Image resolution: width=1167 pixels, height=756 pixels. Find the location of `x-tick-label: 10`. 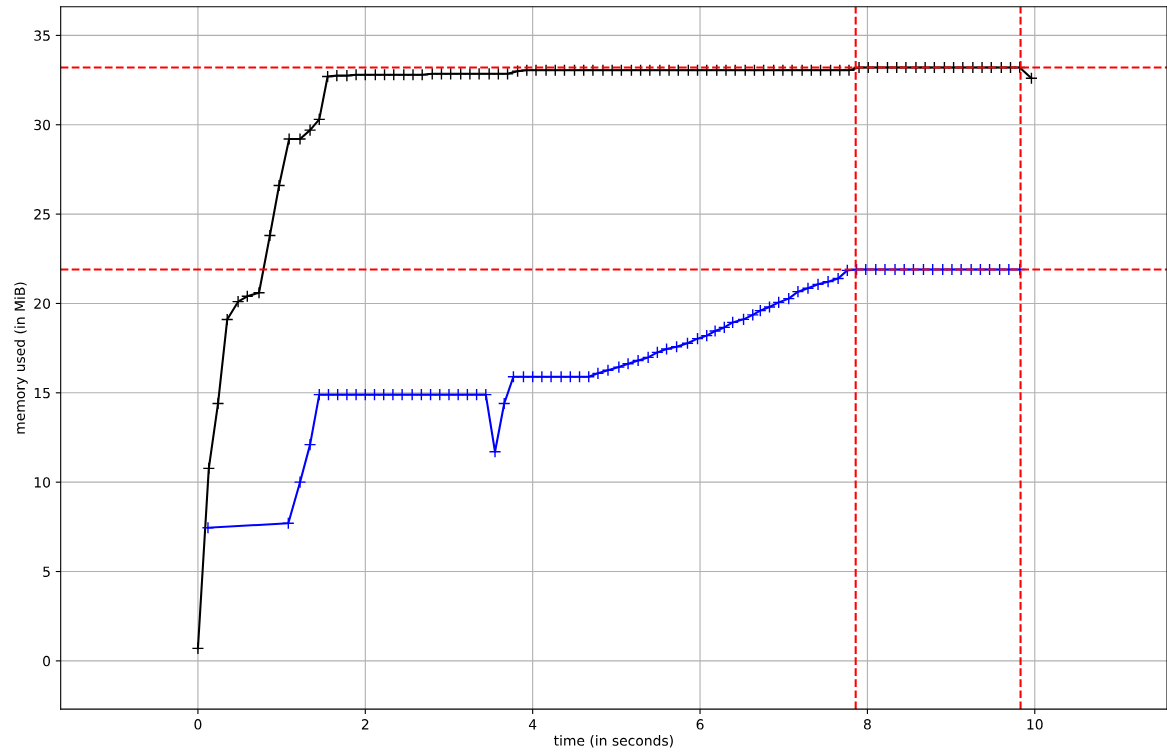

x-tick-label: 10 is located at coordinates (1035, 724).